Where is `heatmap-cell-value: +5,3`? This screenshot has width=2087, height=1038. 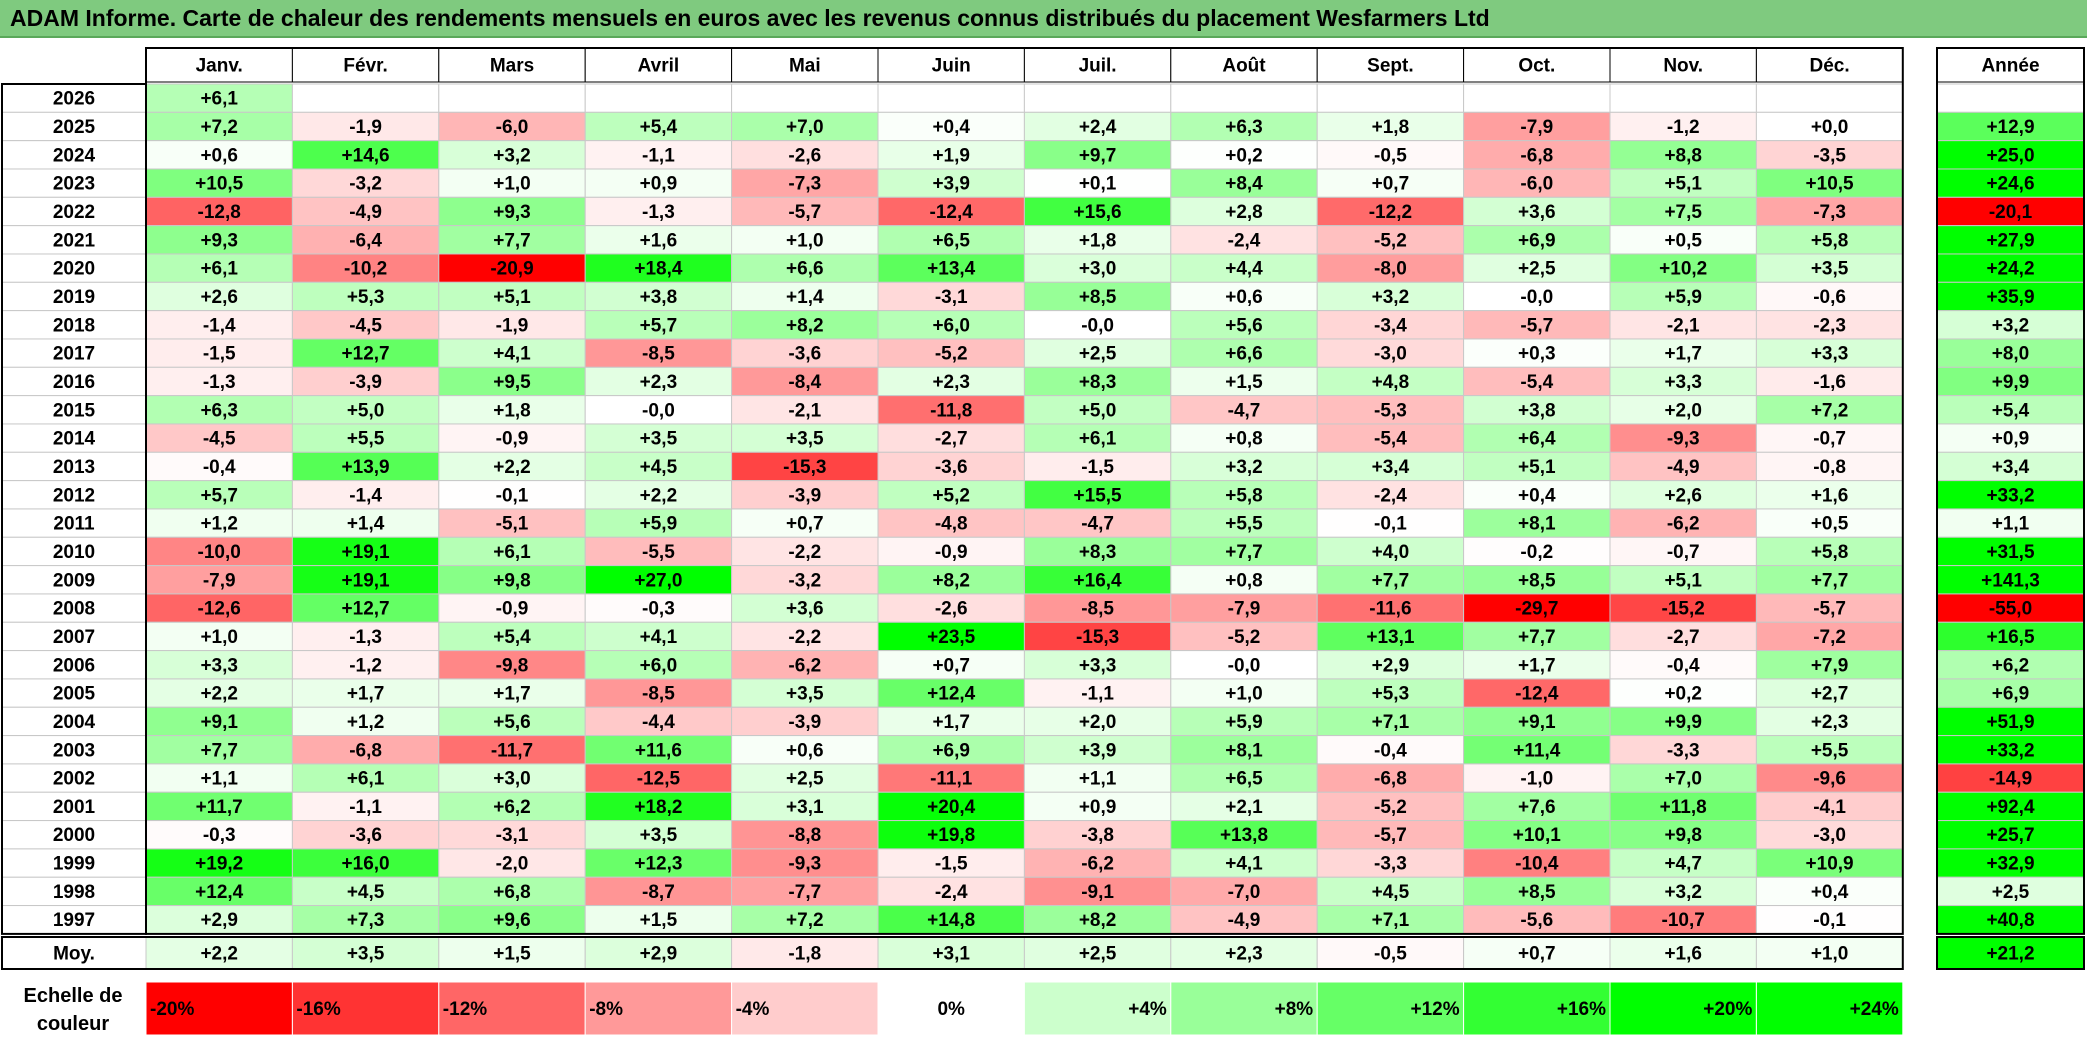
heatmap-cell-value: +5,3 is located at coordinates (1391, 694).